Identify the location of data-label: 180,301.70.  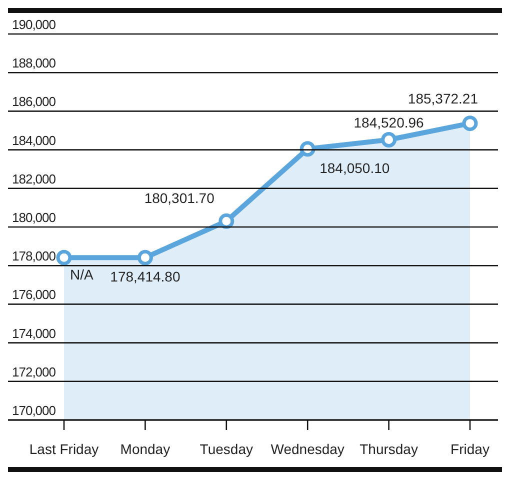
(179, 198).